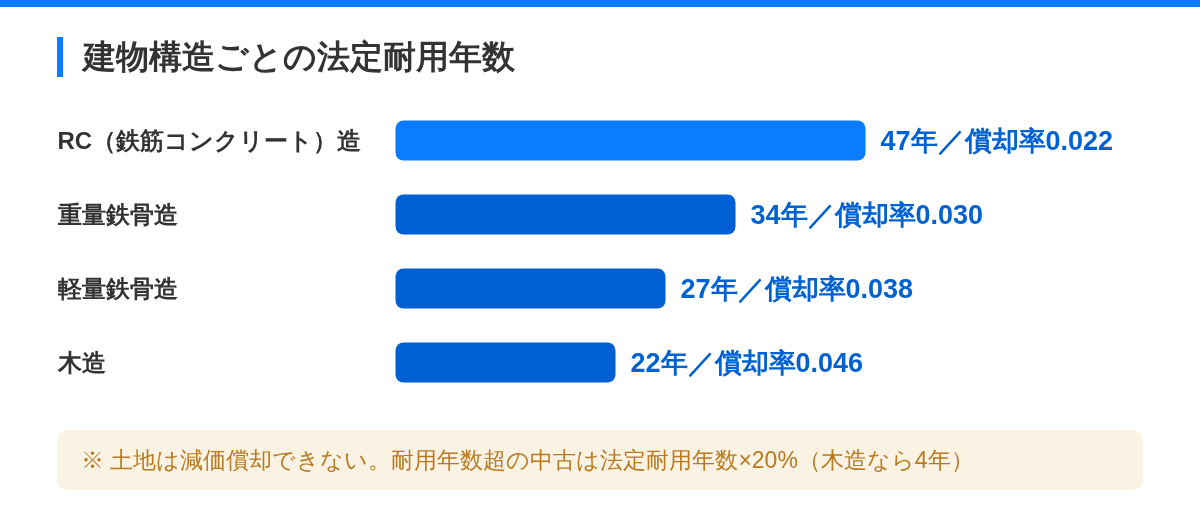  I want to click on y-tick-label: 重量鉄骨造, so click(117, 214).